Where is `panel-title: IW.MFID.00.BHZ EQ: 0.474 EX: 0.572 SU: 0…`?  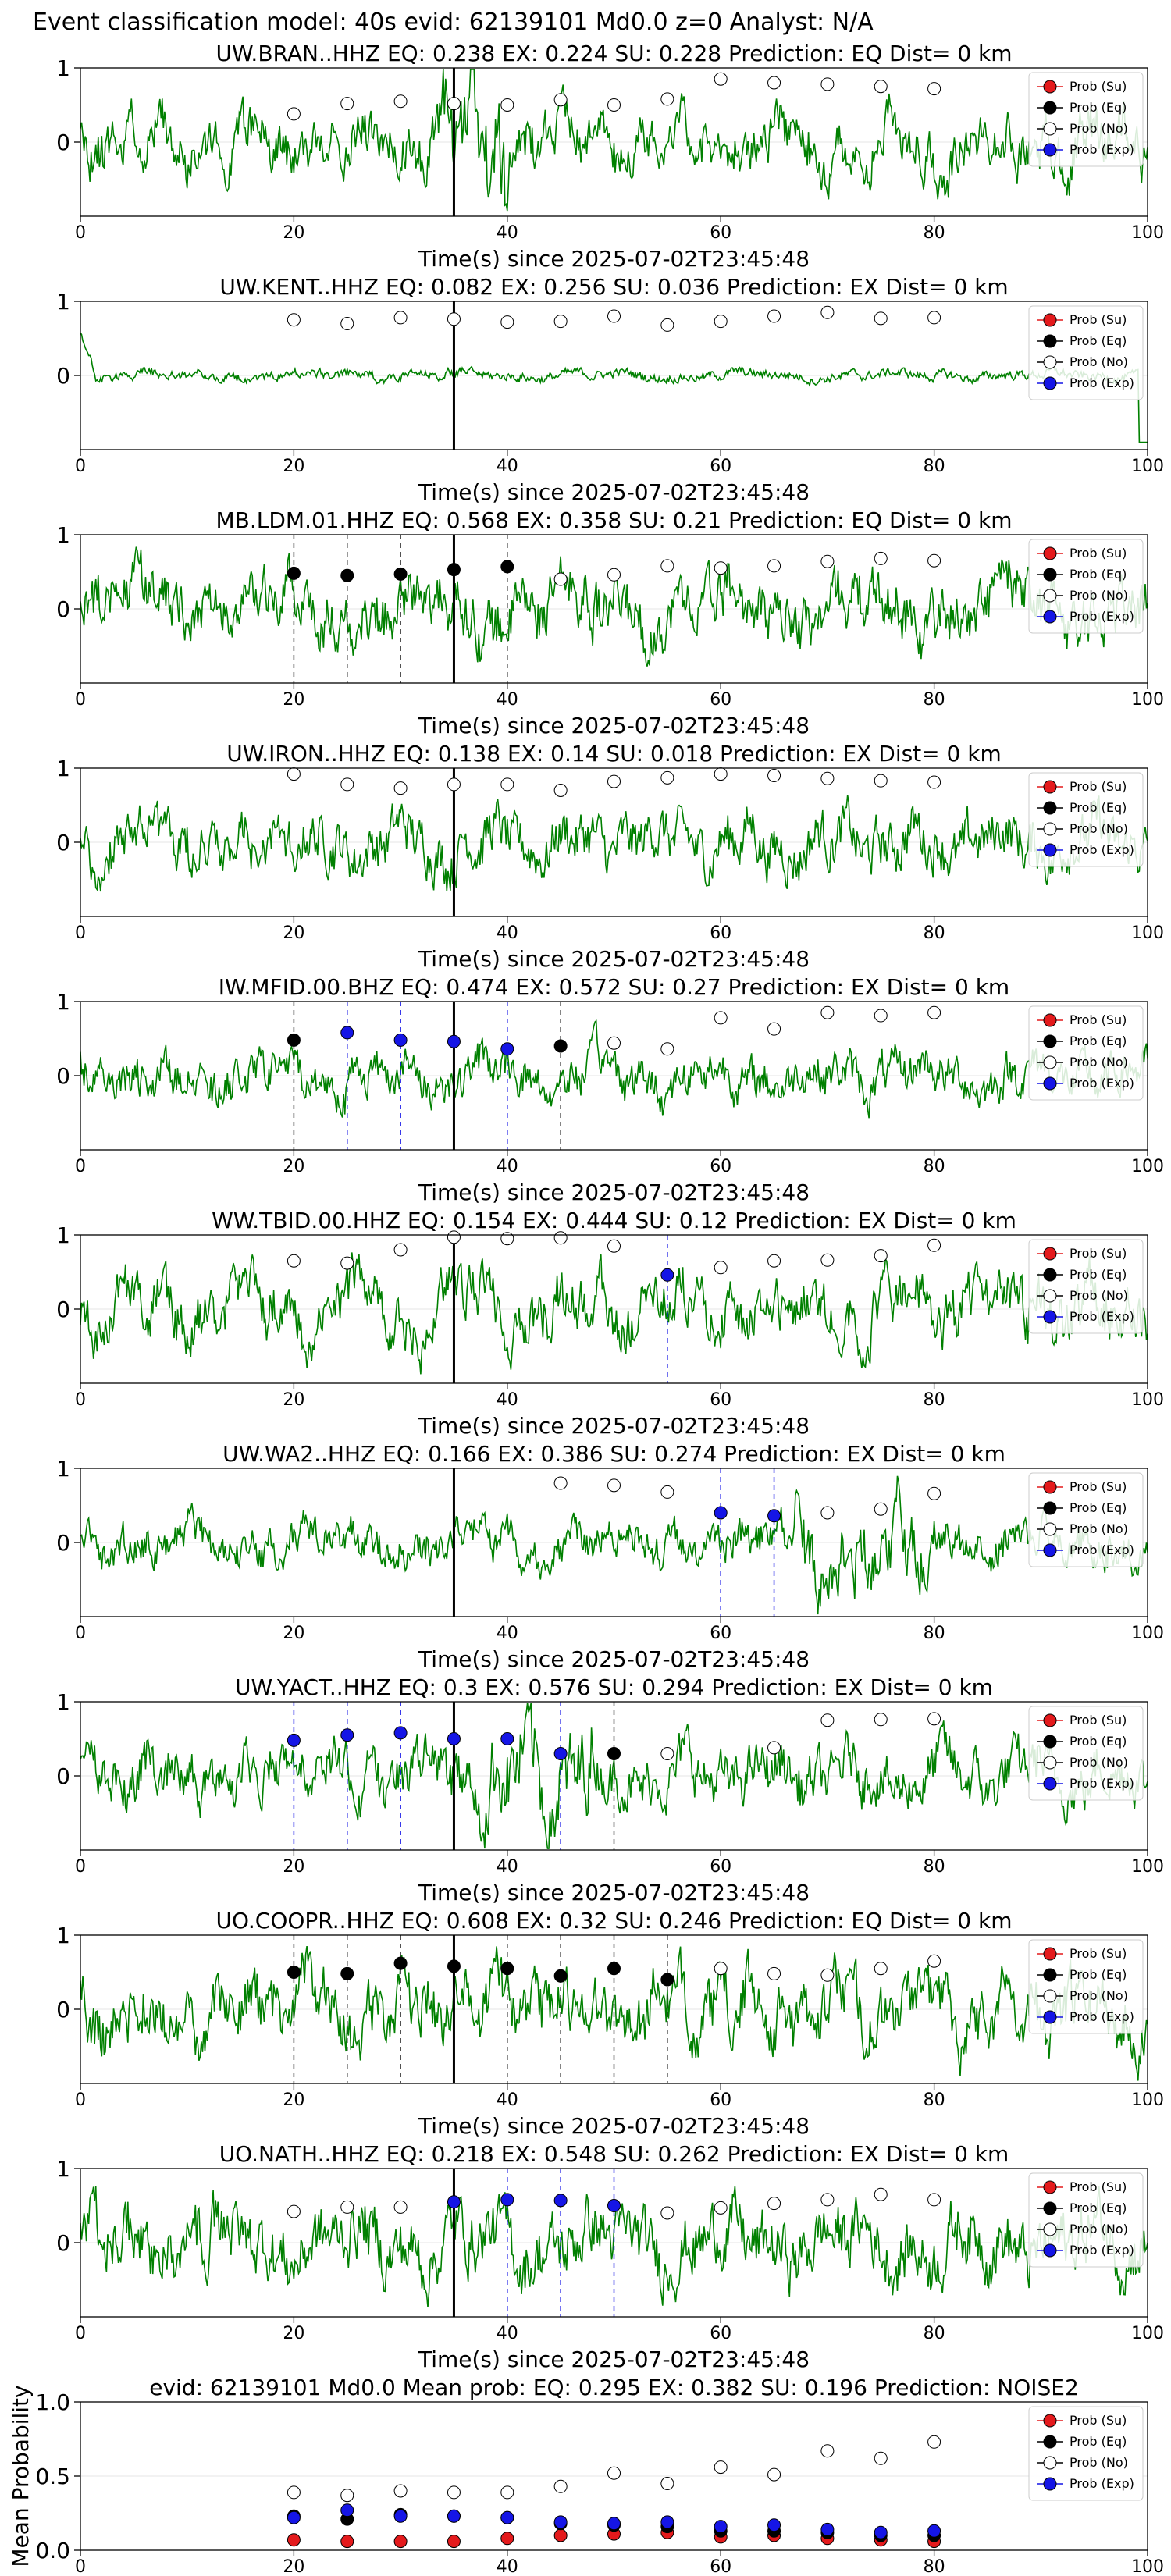 panel-title: IW.MFID.00.BHZ EQ: 0.474 EX: 0.572 SU: 0… is located at coordinates (614, 987).